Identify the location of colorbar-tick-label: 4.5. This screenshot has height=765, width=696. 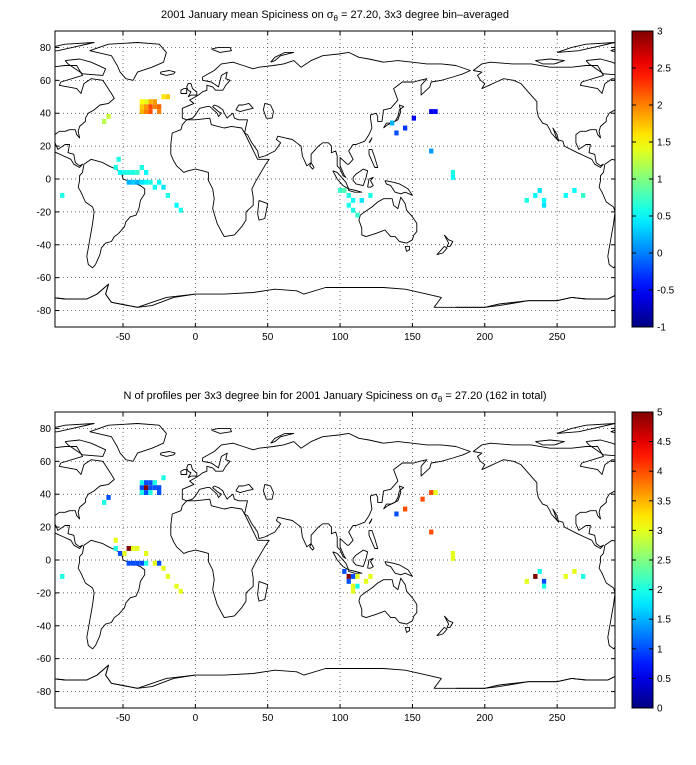
(664, 442).